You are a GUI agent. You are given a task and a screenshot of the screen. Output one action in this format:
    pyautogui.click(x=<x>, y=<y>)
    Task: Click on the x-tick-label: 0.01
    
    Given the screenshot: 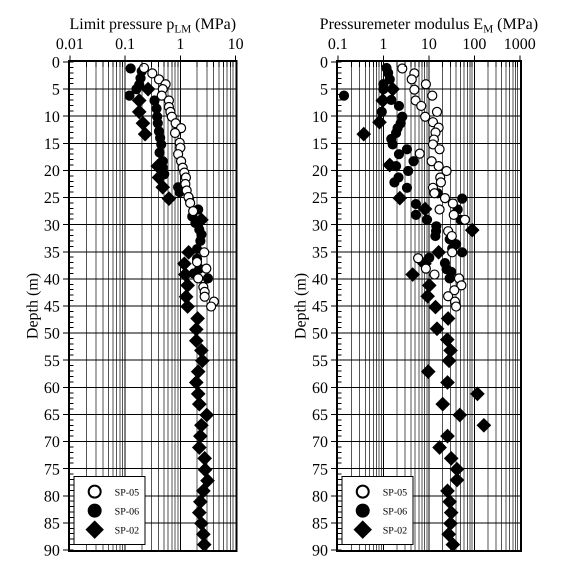 What is the action you would take?
    pyautogui.click(x=70, y=44)
    